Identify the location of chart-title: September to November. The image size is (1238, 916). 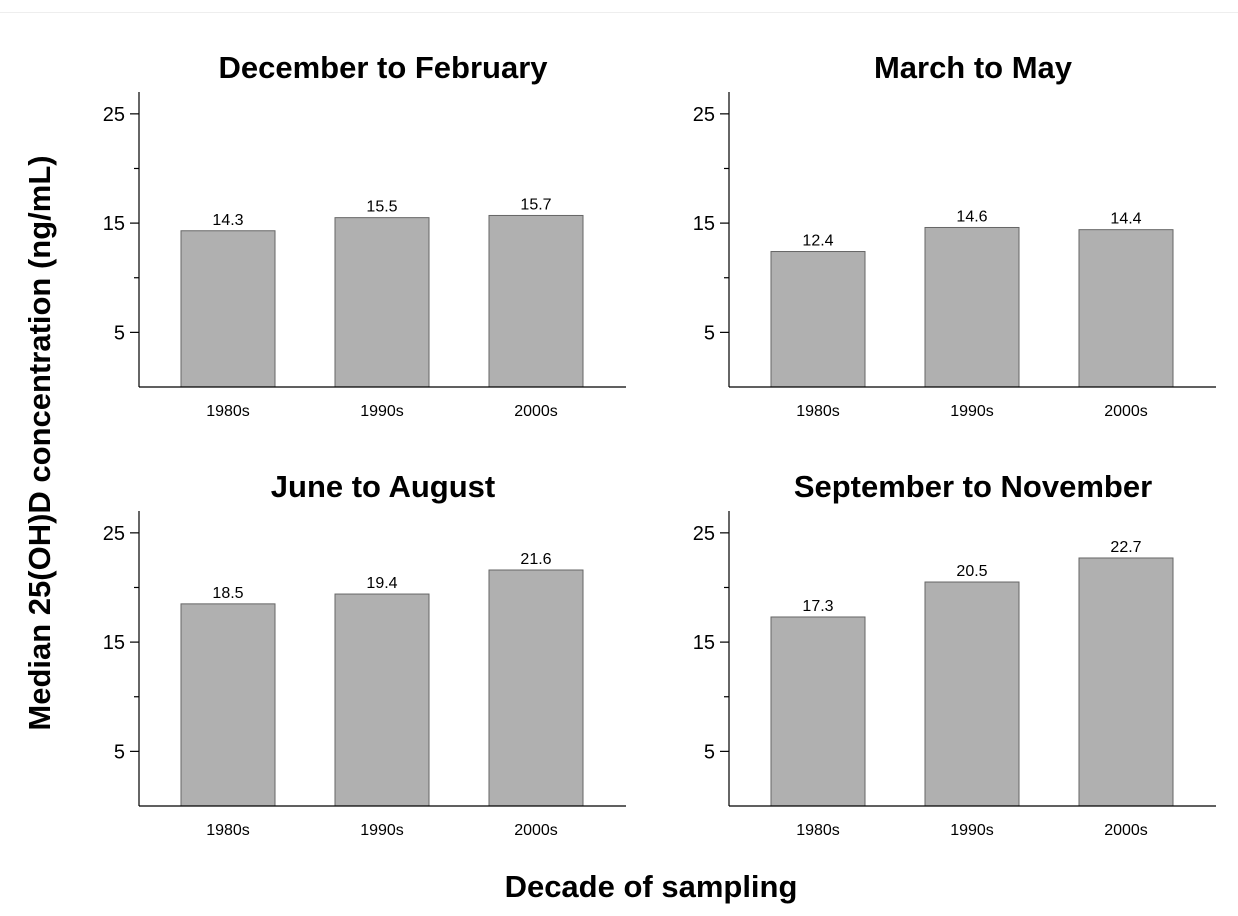
(973, 486).